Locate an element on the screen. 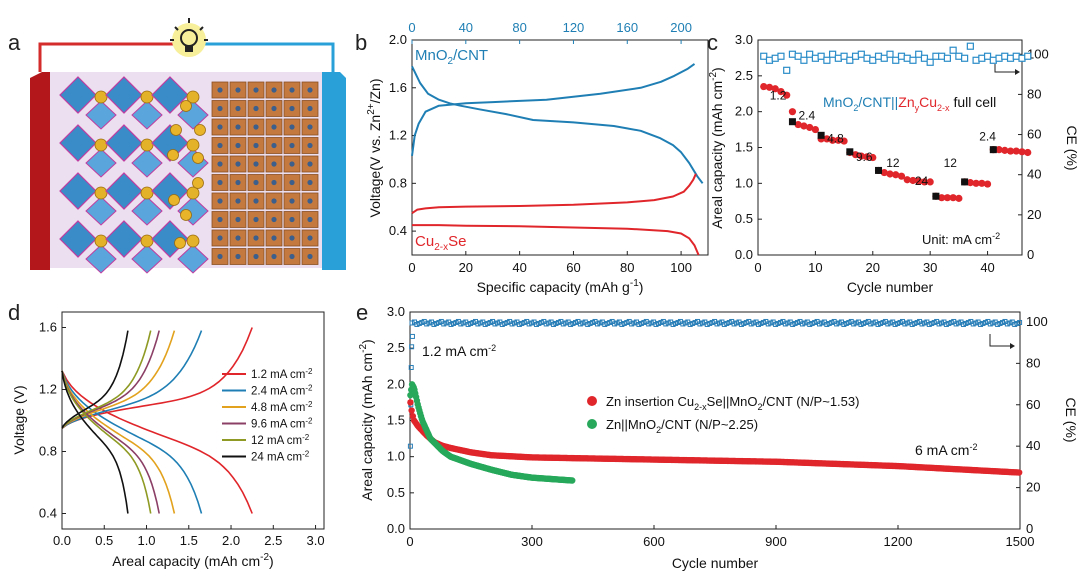  rate-label: 1.2 is located at coordinates (778, 95).